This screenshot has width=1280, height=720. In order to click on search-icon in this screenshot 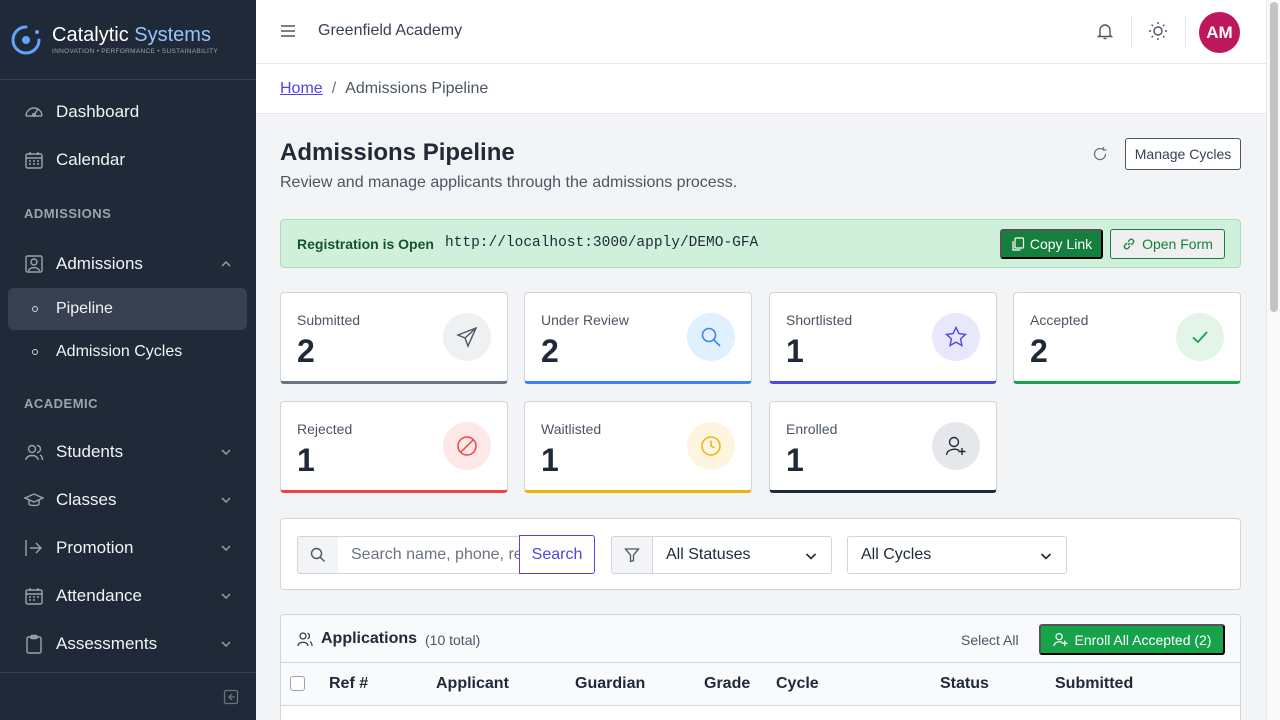, I will do `click(318, 555)`.